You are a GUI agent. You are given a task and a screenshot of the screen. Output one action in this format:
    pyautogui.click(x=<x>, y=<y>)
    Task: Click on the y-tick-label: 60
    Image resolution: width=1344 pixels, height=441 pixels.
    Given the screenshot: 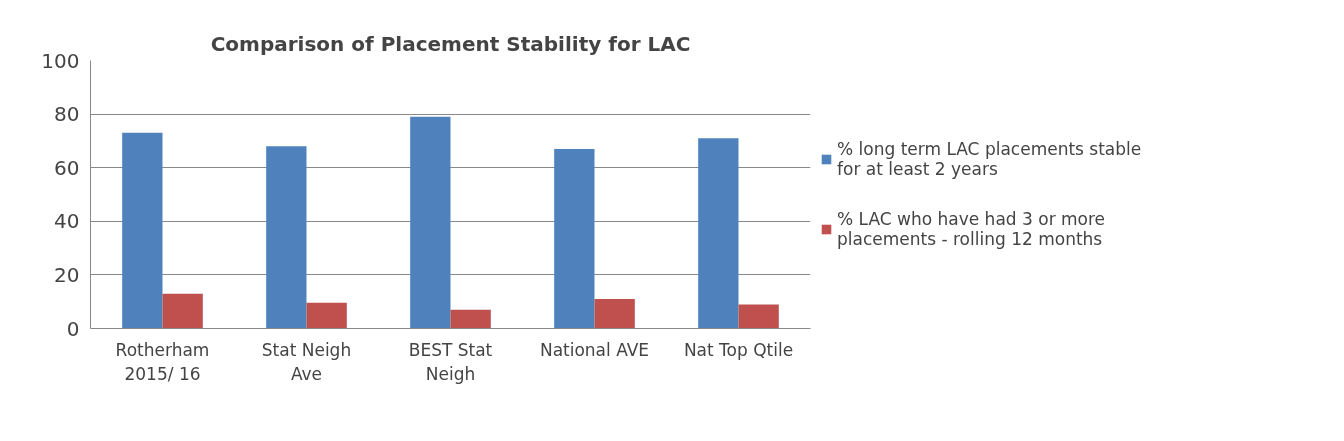 What is the action you would take?
    pyautogui.click(x=67, y=167)
    